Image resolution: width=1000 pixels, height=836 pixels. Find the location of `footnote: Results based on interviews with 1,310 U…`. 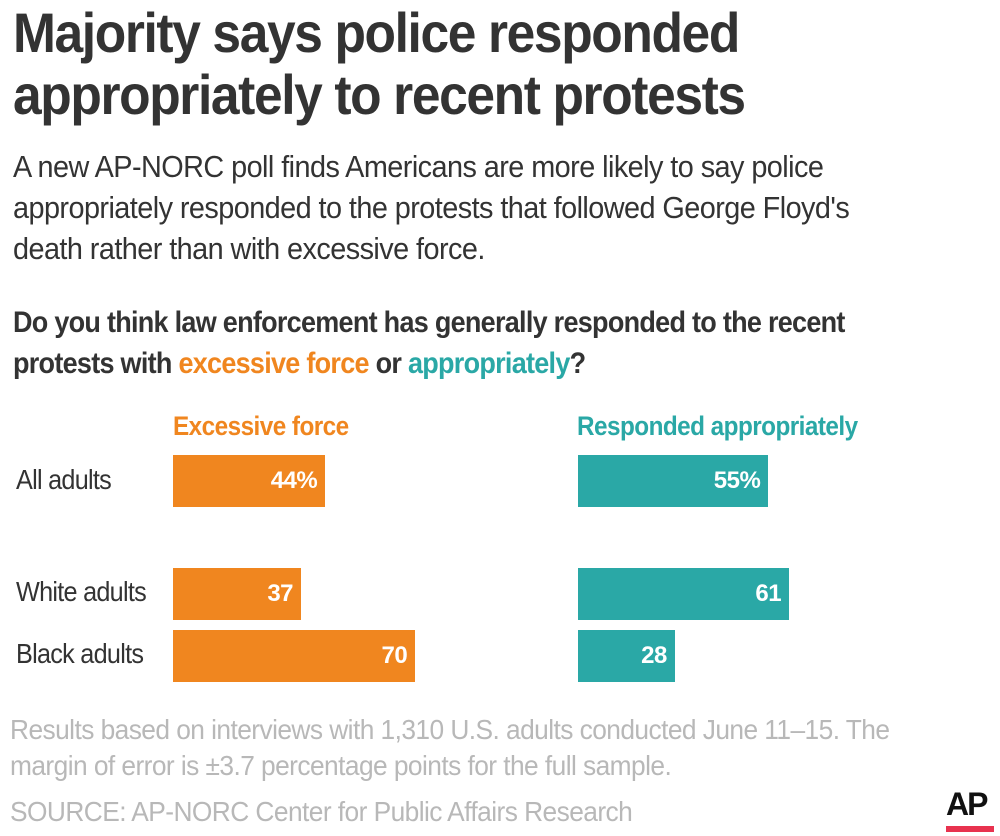

footnote: Results based on interviews with 1,310 U… is located at coordinates (450, 747).